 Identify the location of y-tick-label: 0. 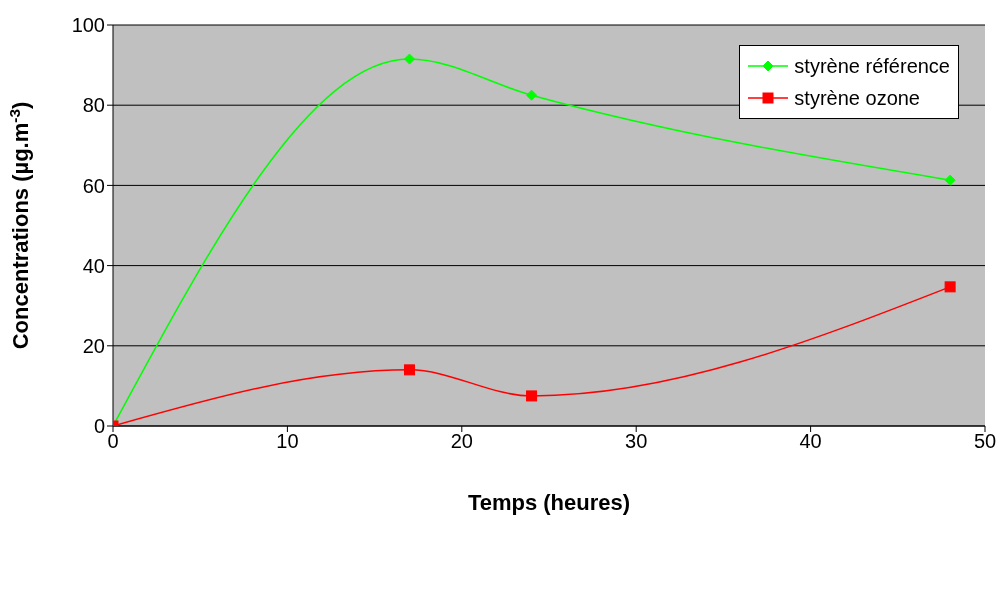
(99, 426).